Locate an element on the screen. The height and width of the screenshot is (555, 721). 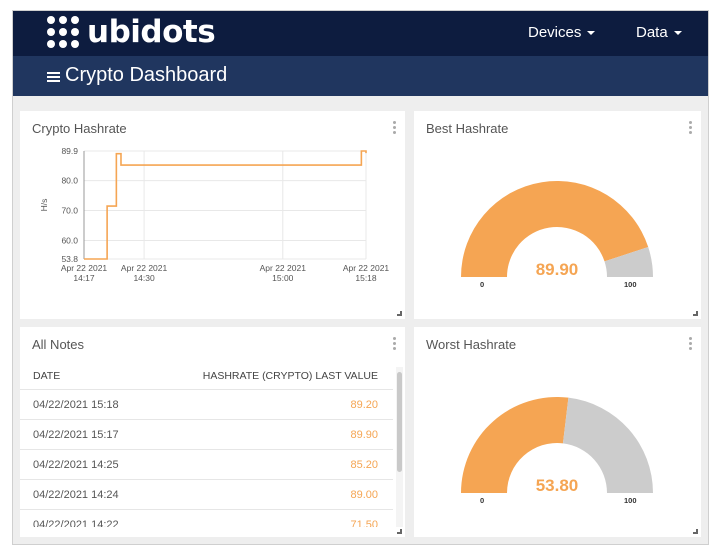
y-tick-label: 53.8 is located at coordinates (69, 259).